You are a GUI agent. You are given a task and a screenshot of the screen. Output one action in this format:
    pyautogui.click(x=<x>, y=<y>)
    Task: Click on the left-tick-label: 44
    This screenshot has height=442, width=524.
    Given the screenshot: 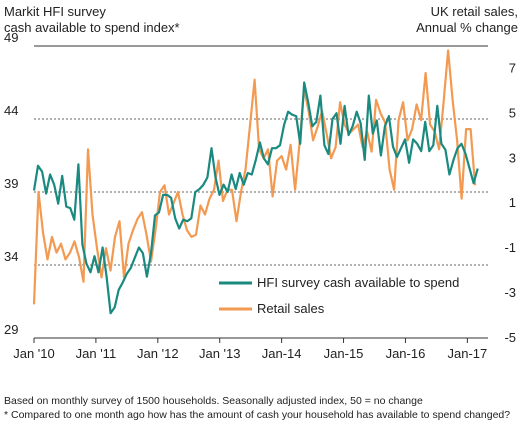 What is the action you would take?
    pyautogui.click(x=11, y=110)
    